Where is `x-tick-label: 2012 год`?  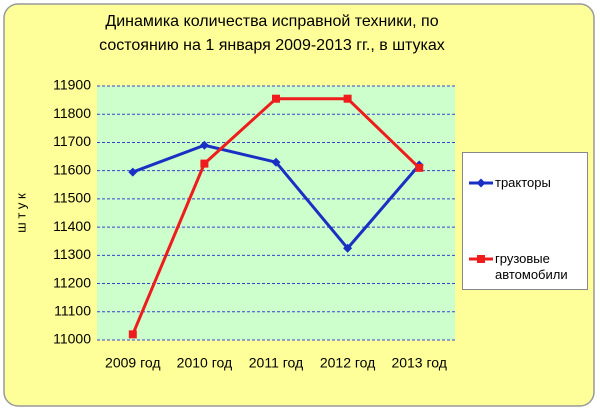 x-tick-label: 2012 год is located at coordinates (347, 363).